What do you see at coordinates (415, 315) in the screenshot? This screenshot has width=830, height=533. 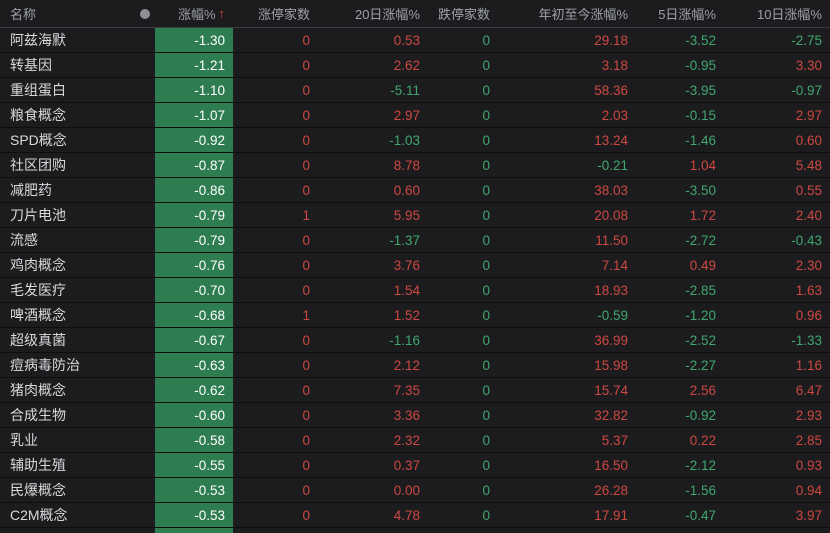 I see `table-row: 啤酒概念 -0.68 1 1.52 0 -0.59 -1.20 0.96` at bounding box center [415, 315].